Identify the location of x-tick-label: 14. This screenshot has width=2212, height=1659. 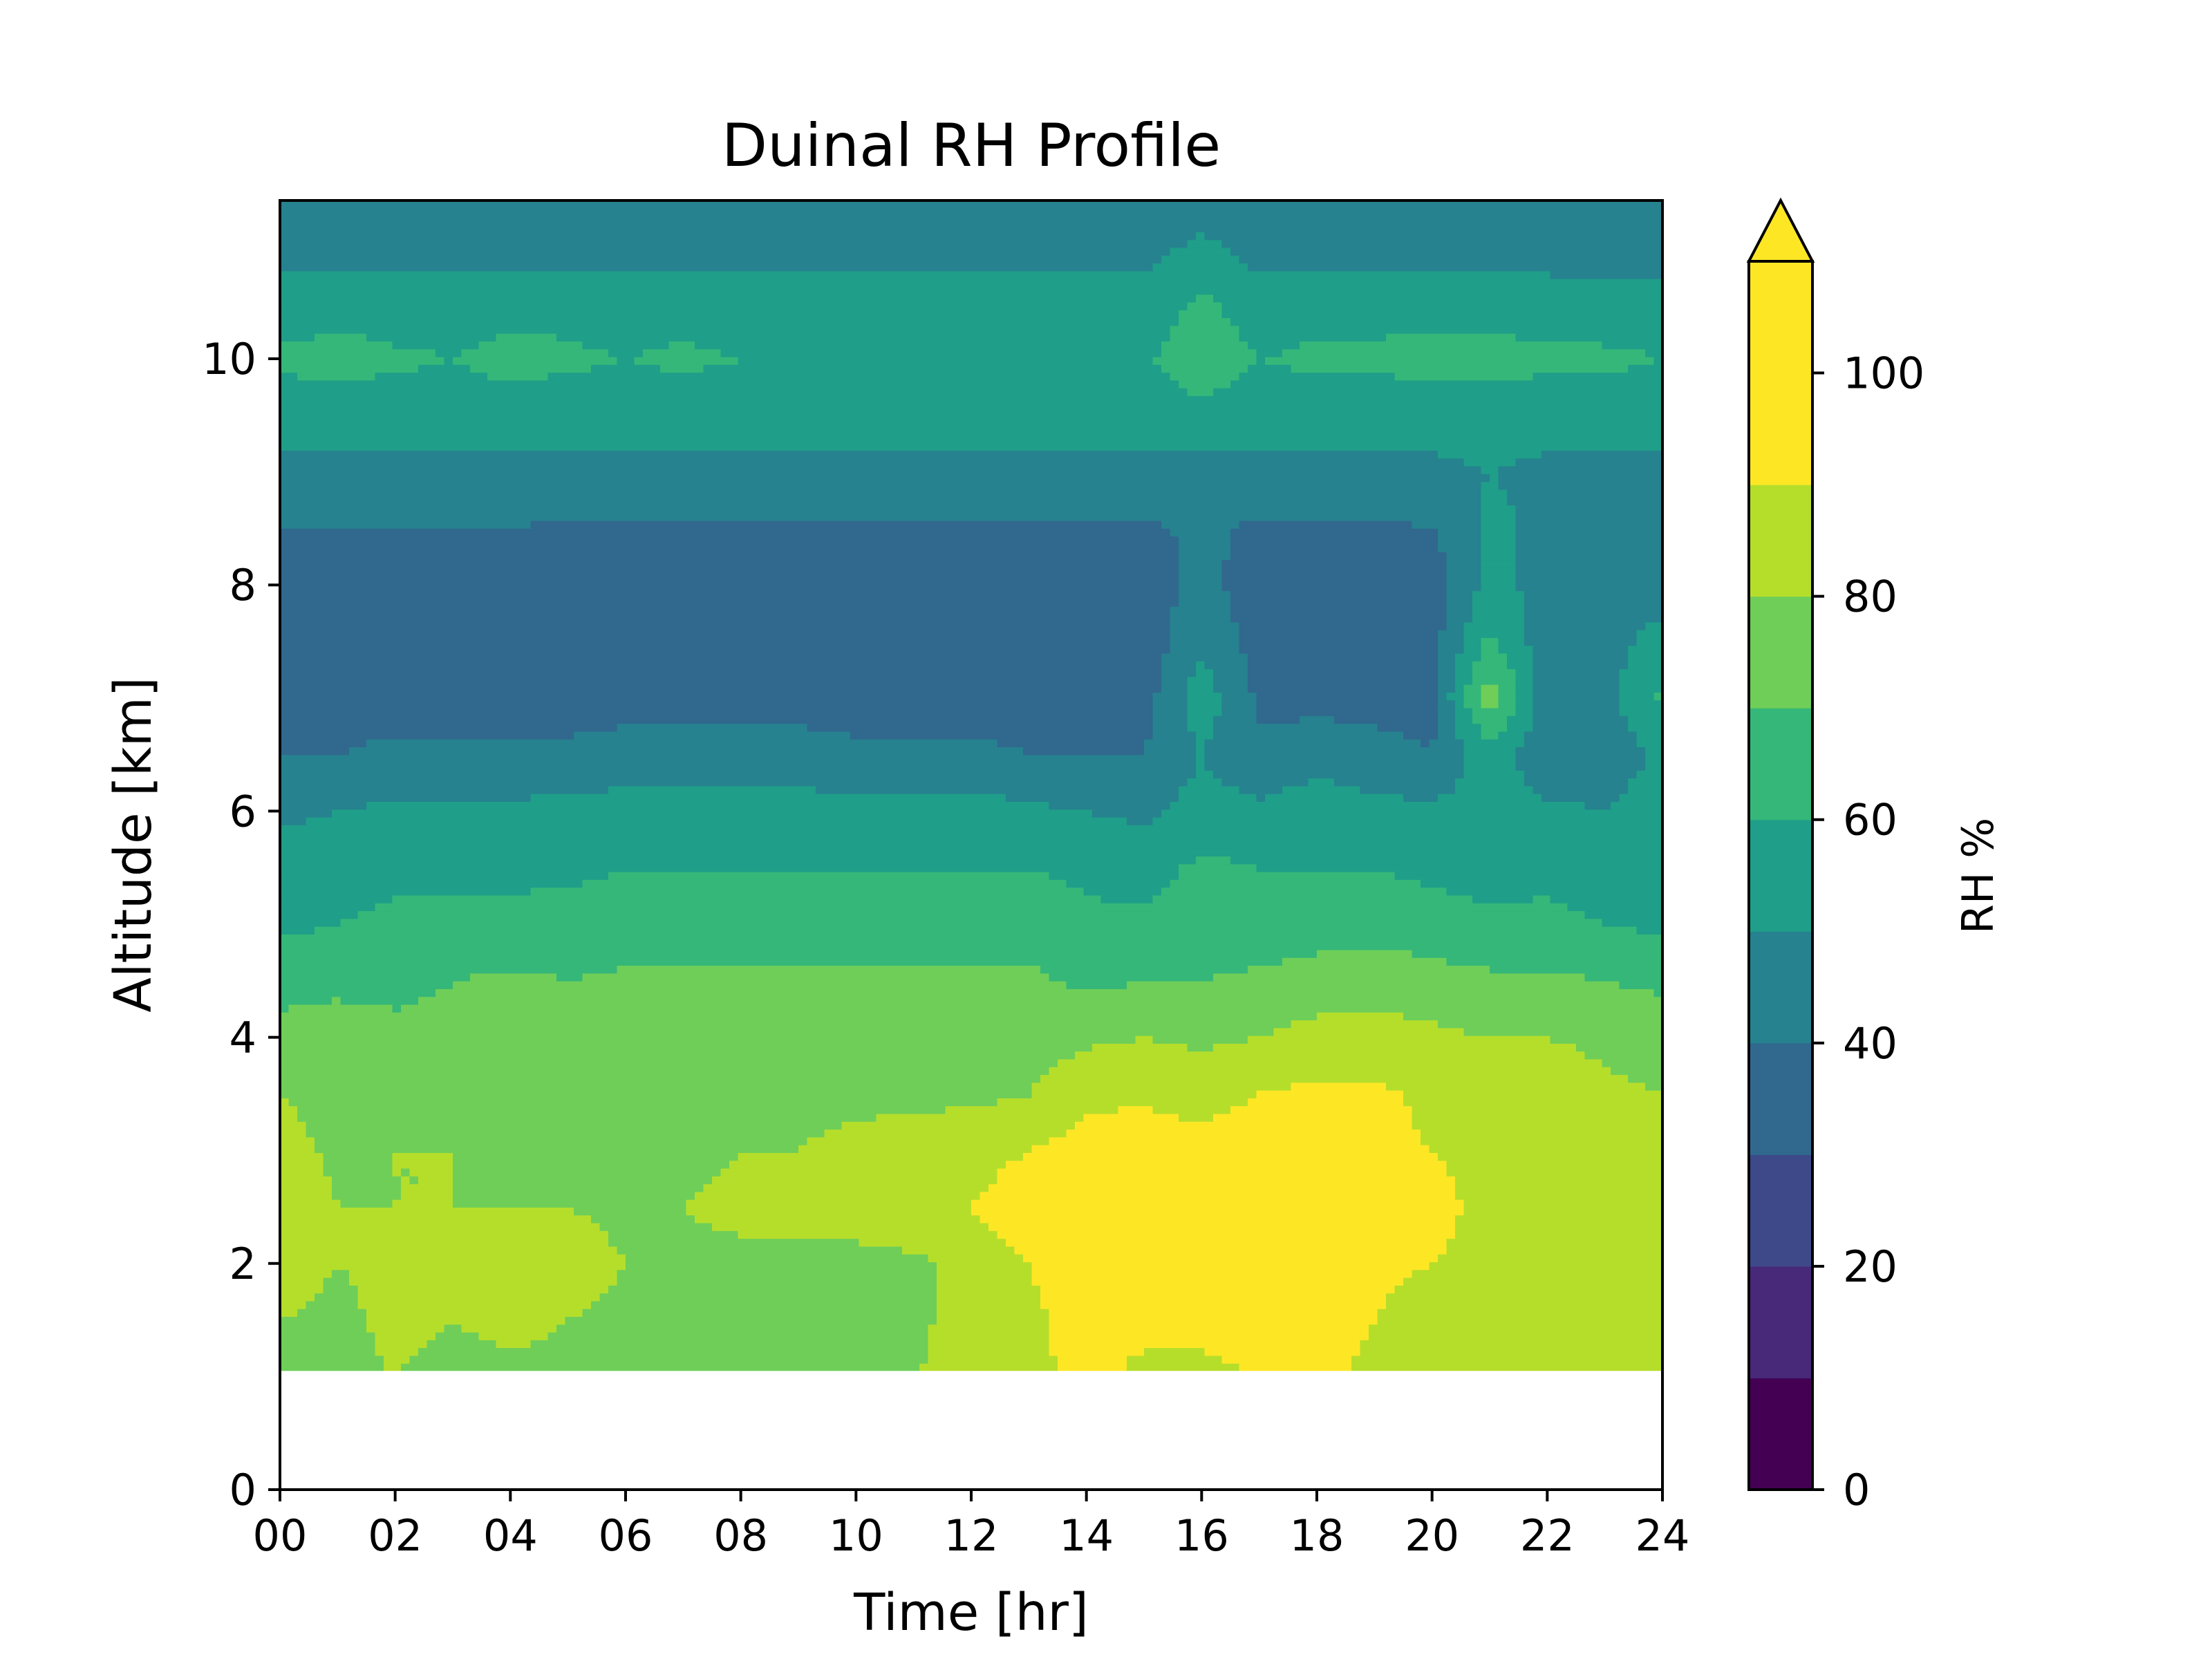
(1086, 1535).